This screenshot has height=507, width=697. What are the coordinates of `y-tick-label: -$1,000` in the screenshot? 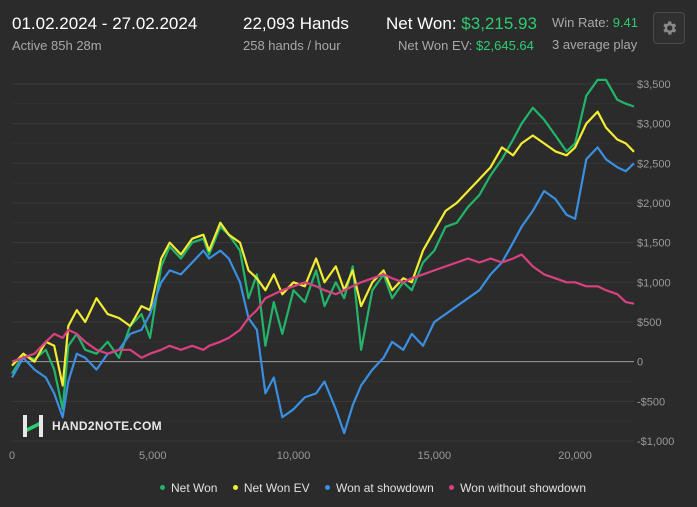 It's located at (655, 442).